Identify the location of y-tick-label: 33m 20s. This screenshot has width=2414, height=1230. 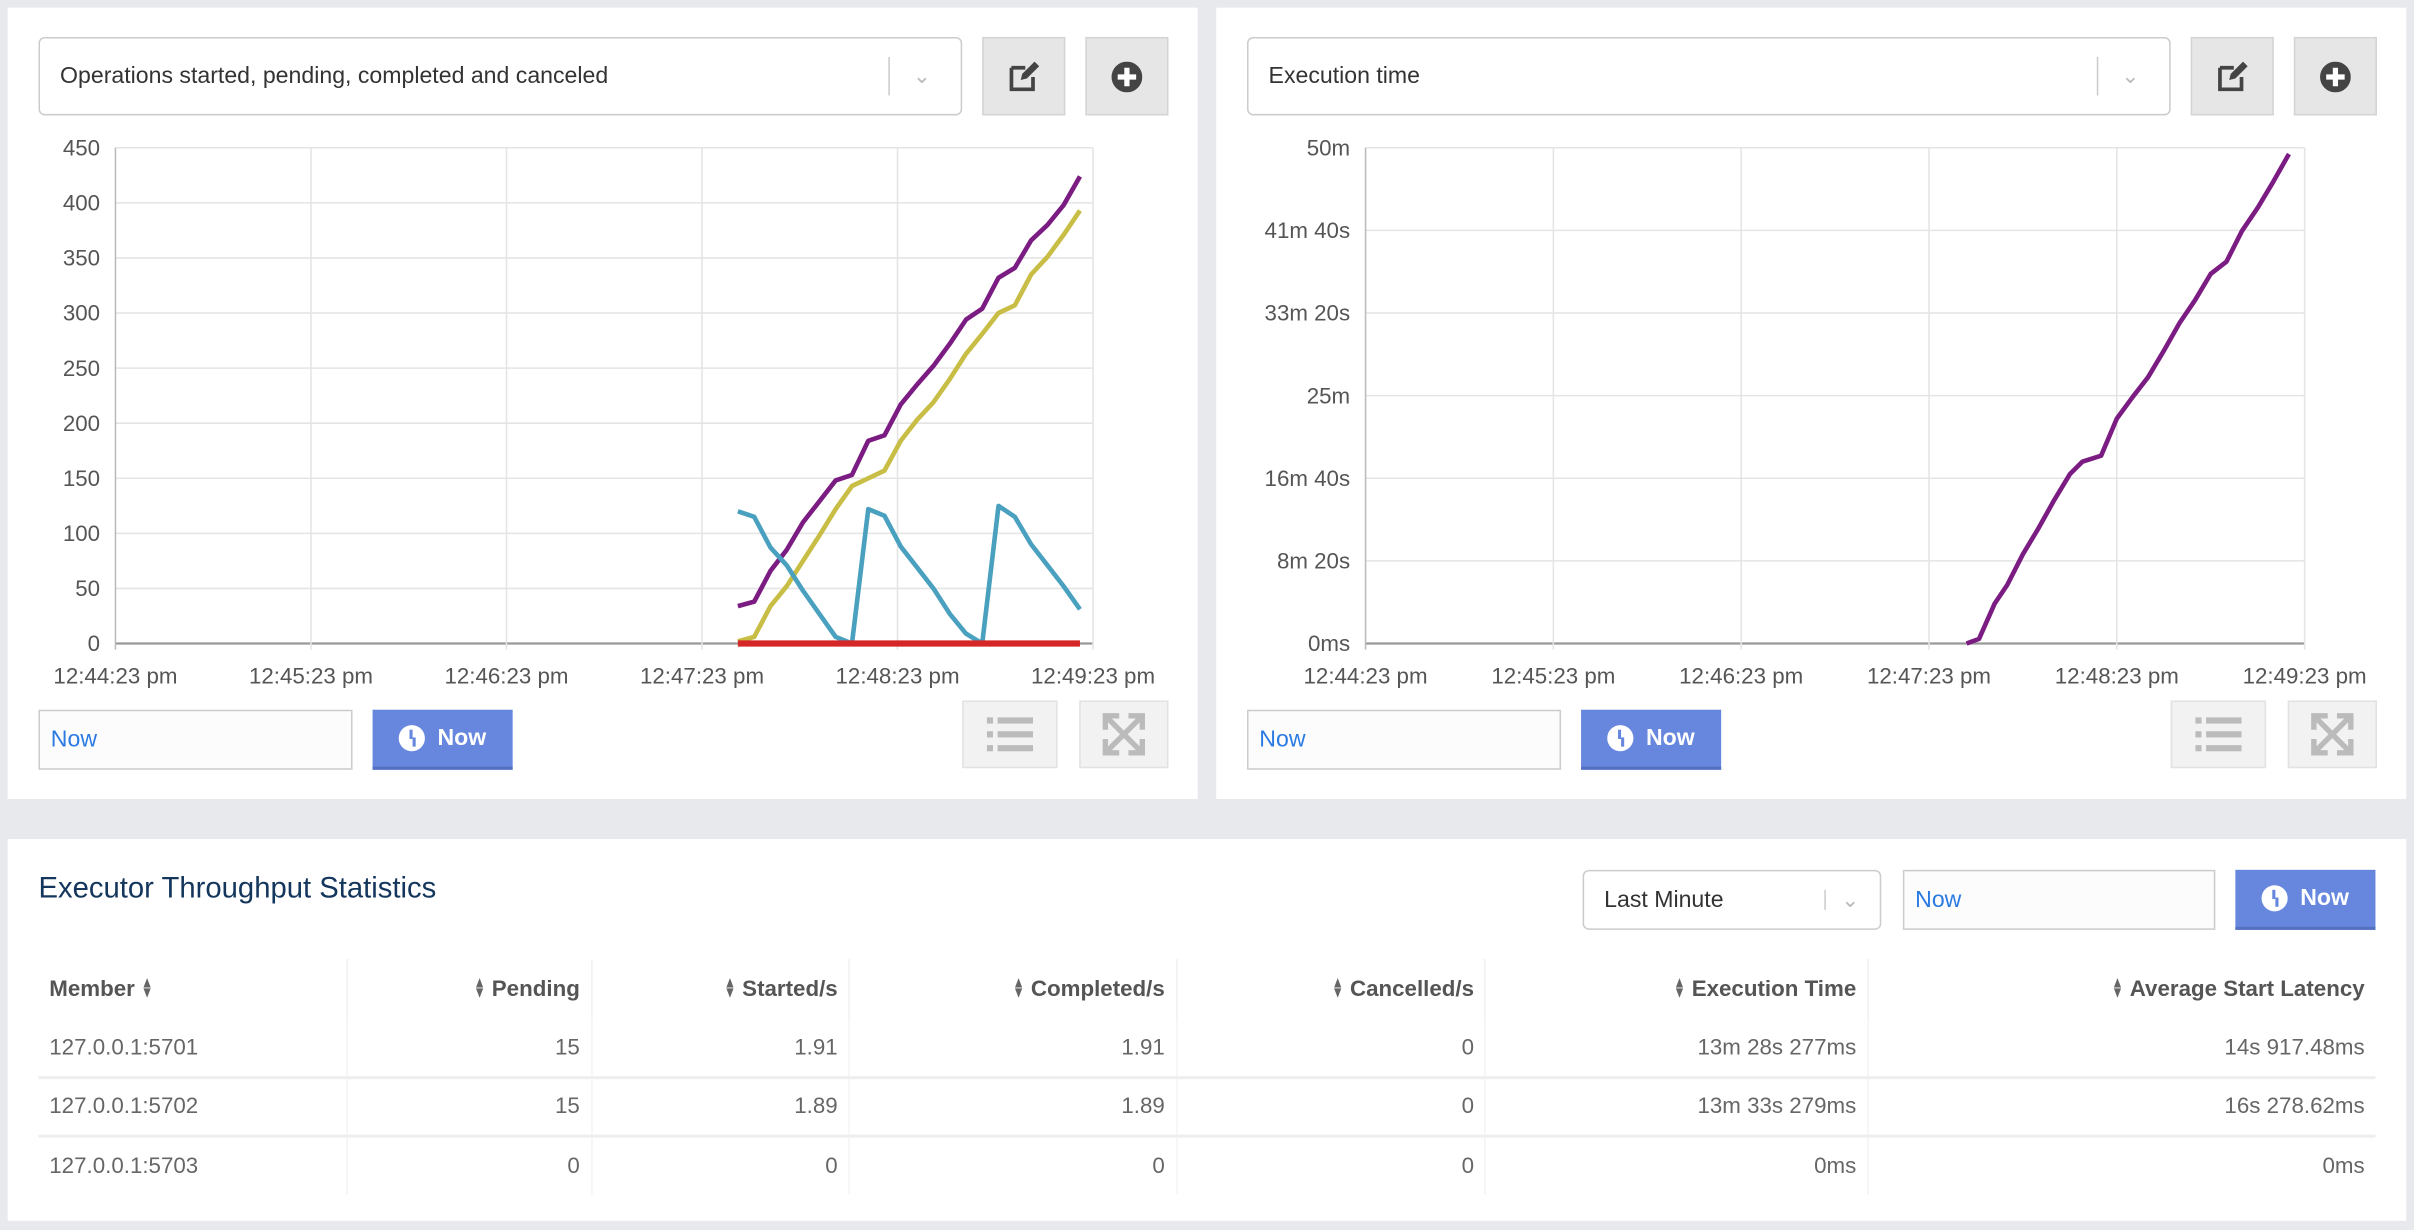
(1308, 313).